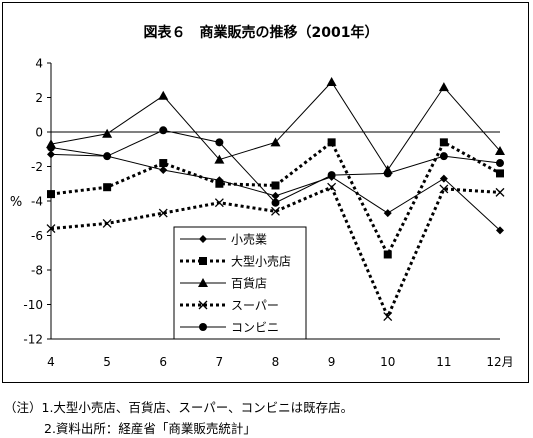 The image size is (533, 438). What do you see at coordinates (229, 328) in the screenshot?
I see `legend-item-5: コンビニ` at bounding box center [229, 328].